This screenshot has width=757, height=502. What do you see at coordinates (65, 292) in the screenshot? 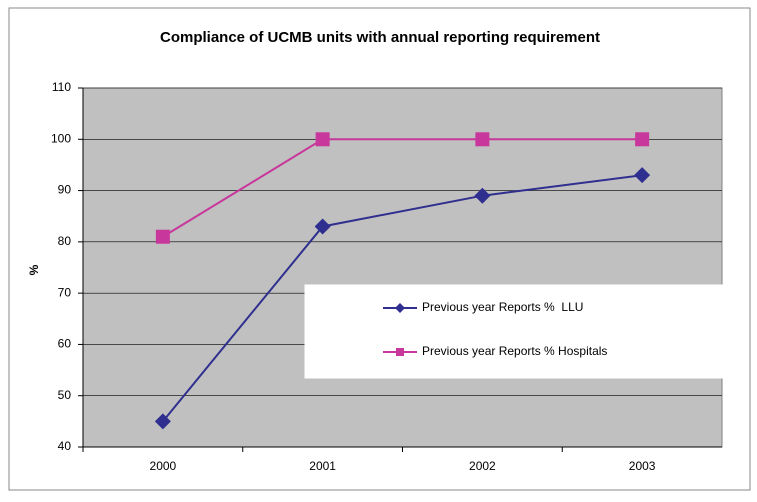
I see `y-tick-label: 70` at bounding box center [65, 292].